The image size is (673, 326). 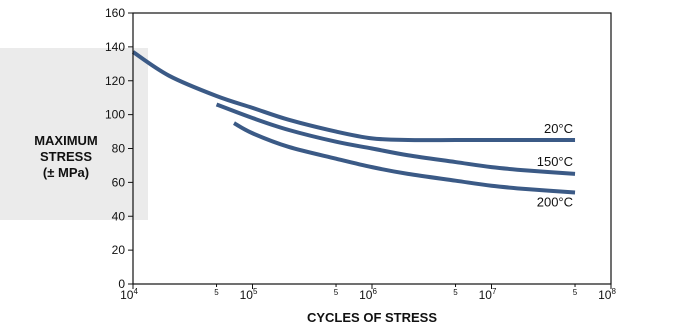 What do you see at coordinates (488, 294) in the screenshot?
I see `x-tick-label: 10⁷` at bounding box center [488, 294].